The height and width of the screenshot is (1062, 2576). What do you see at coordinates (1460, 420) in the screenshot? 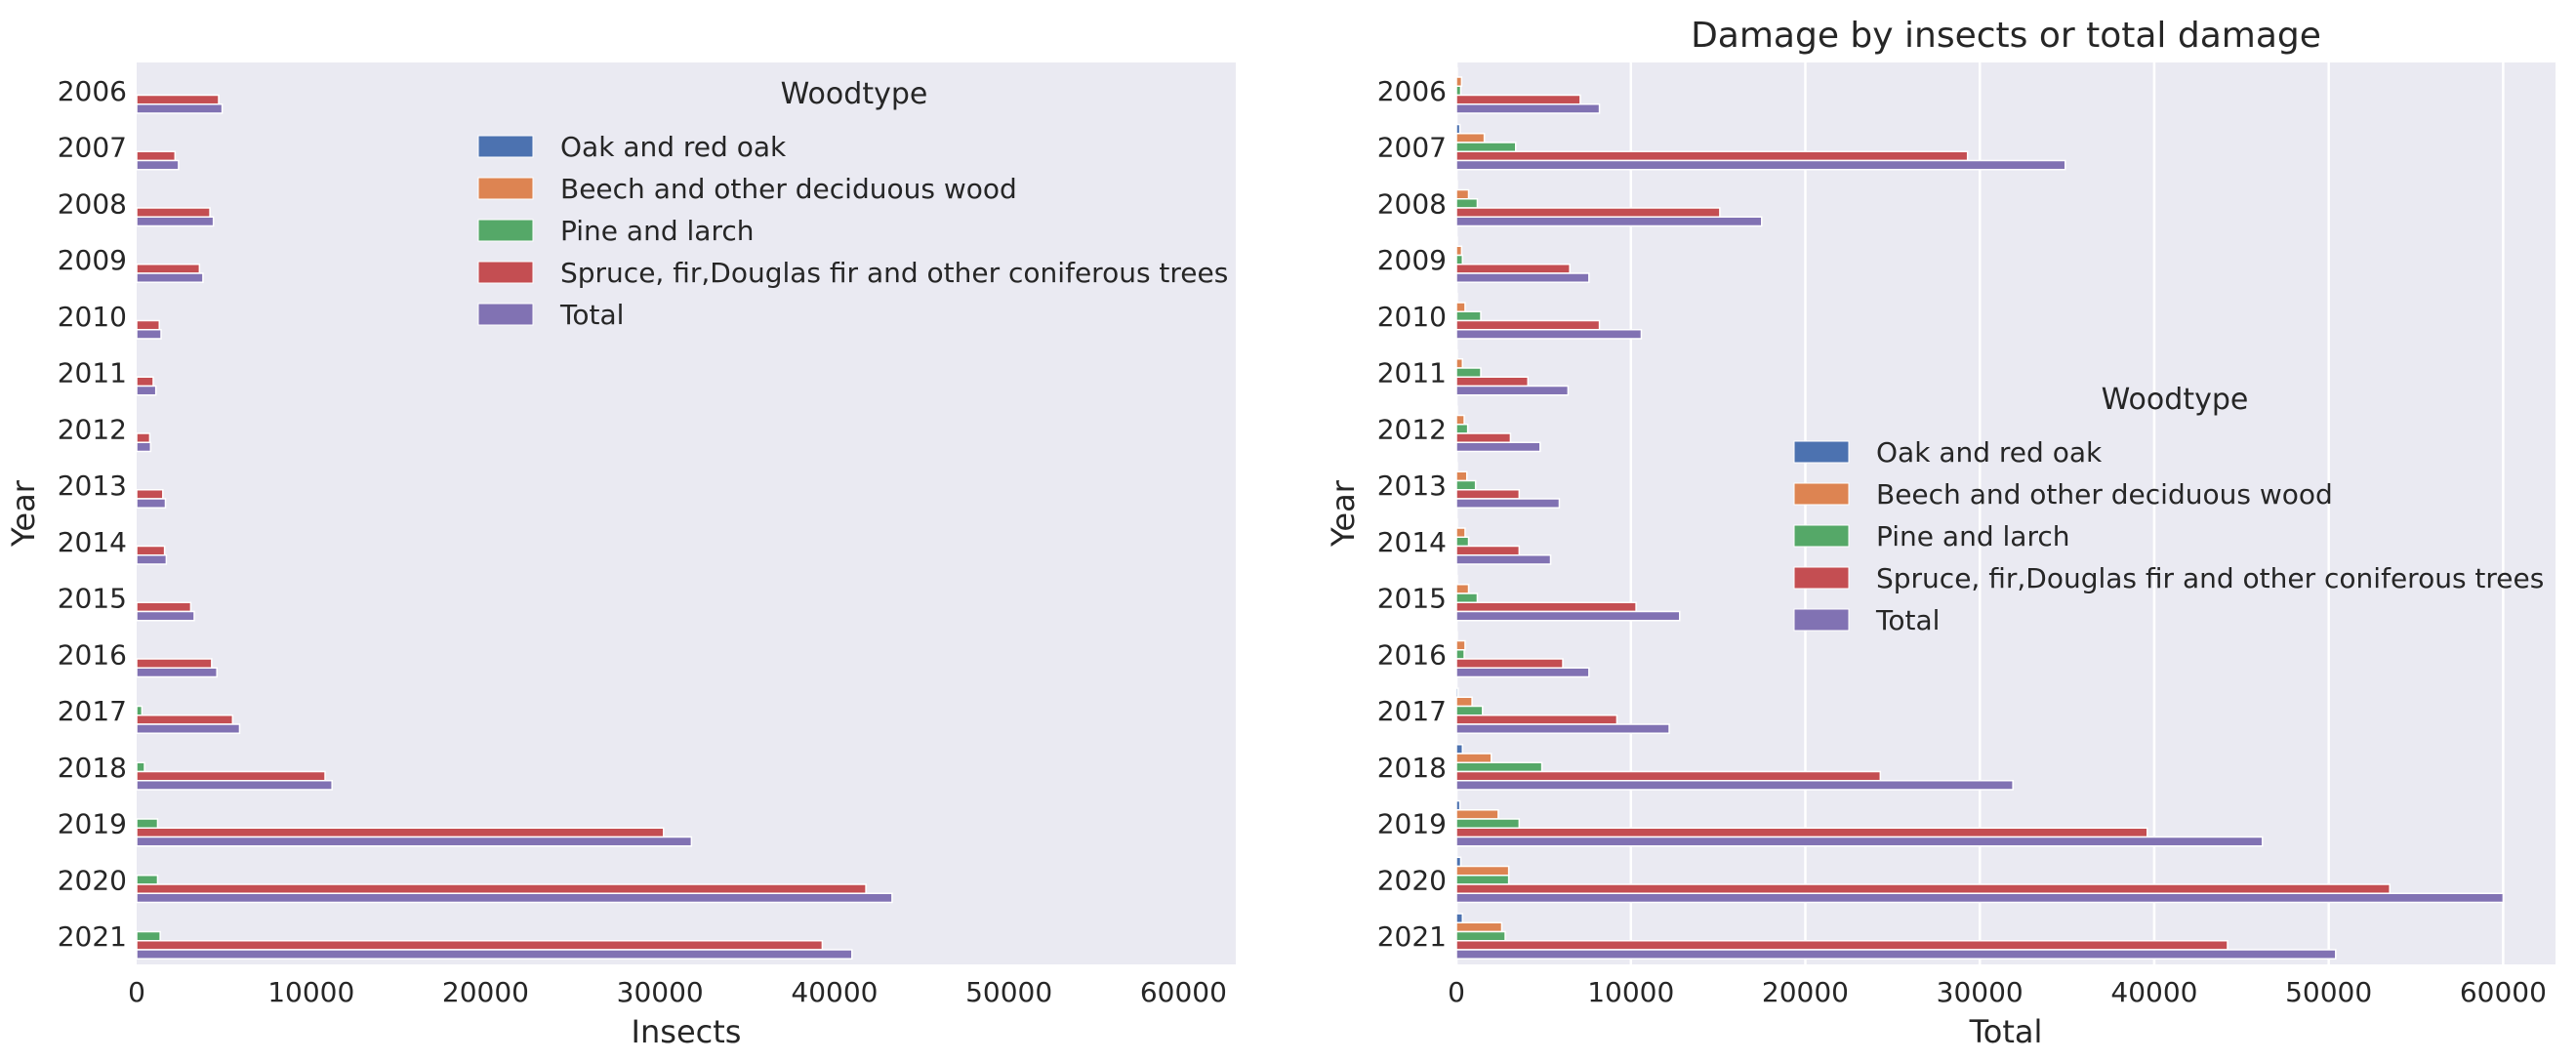
I see `bar-2012-beech` at bounding box center [1460, 420].